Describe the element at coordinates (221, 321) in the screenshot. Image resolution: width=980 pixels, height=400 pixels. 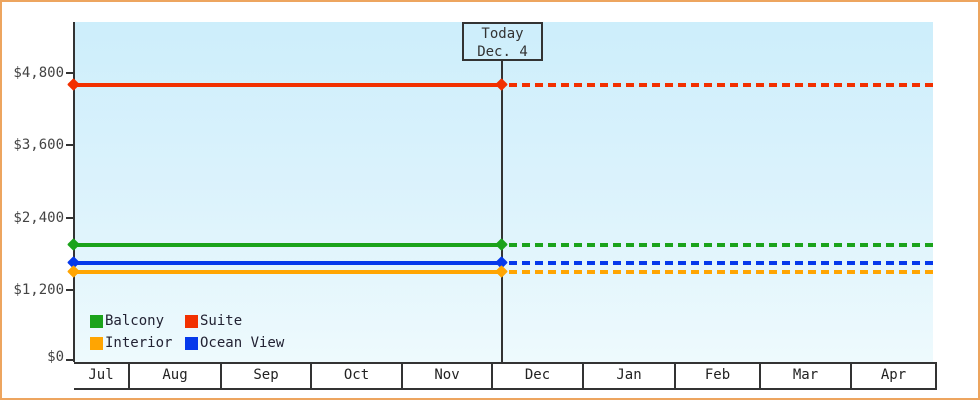
I see `legend-label: Suite` at that location.